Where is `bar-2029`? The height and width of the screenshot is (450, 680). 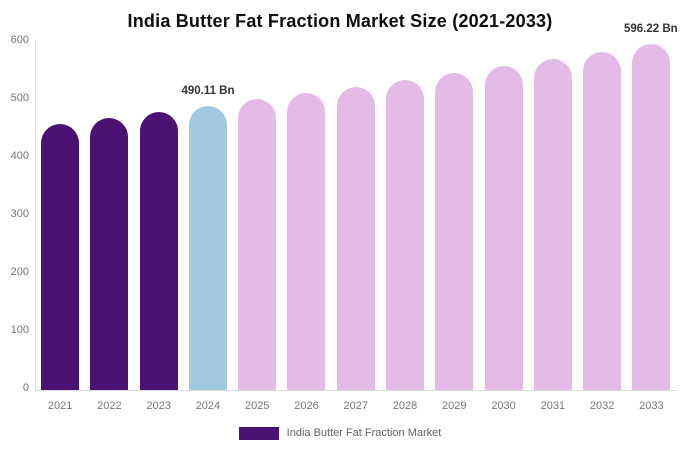 bar-2029 is located at coordinates (454, 231).